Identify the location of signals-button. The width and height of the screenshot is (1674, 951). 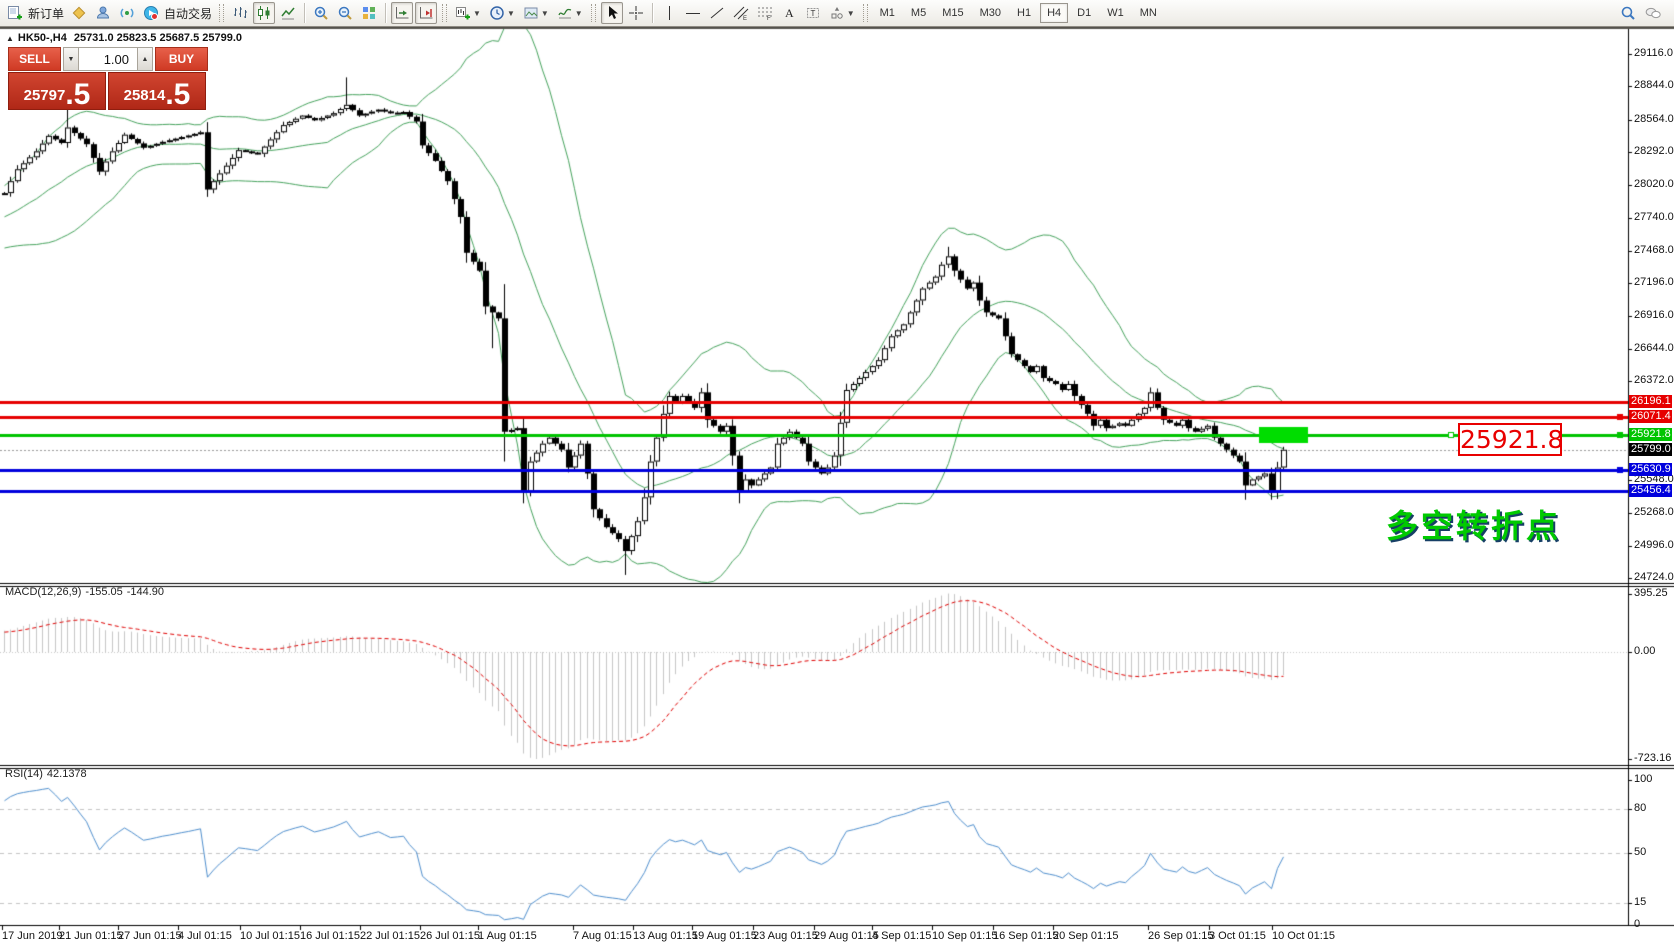
(127, 13).